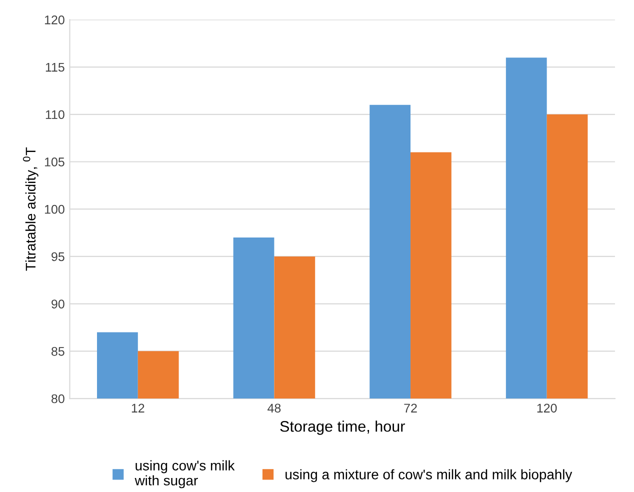 This screenshot has width=634, height=492. Describe the element at coordinates (55, 115) in the screenshot. I see `y-tick-label: 110` at that location.